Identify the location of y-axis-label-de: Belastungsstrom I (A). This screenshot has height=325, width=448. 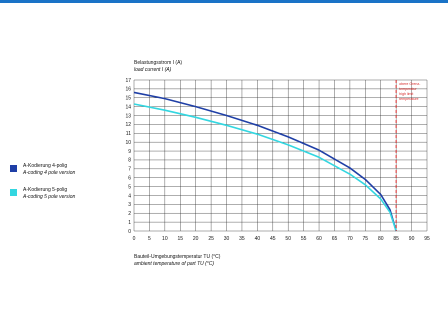
(158, 63).